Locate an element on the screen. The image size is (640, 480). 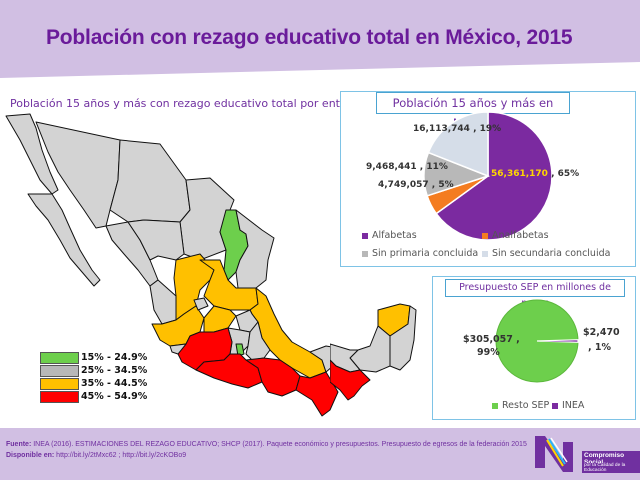
footer-band is located at coordinates (320, 454).